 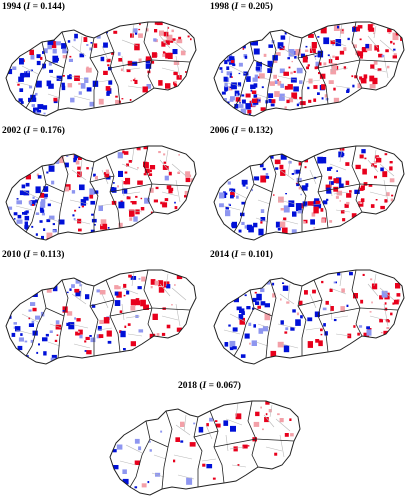 What do you see at coordinates (101, 185) in the screenshot?
I see `map-panel-2002: 2002 (I = 0.176)` at bounding box center [101, 185].